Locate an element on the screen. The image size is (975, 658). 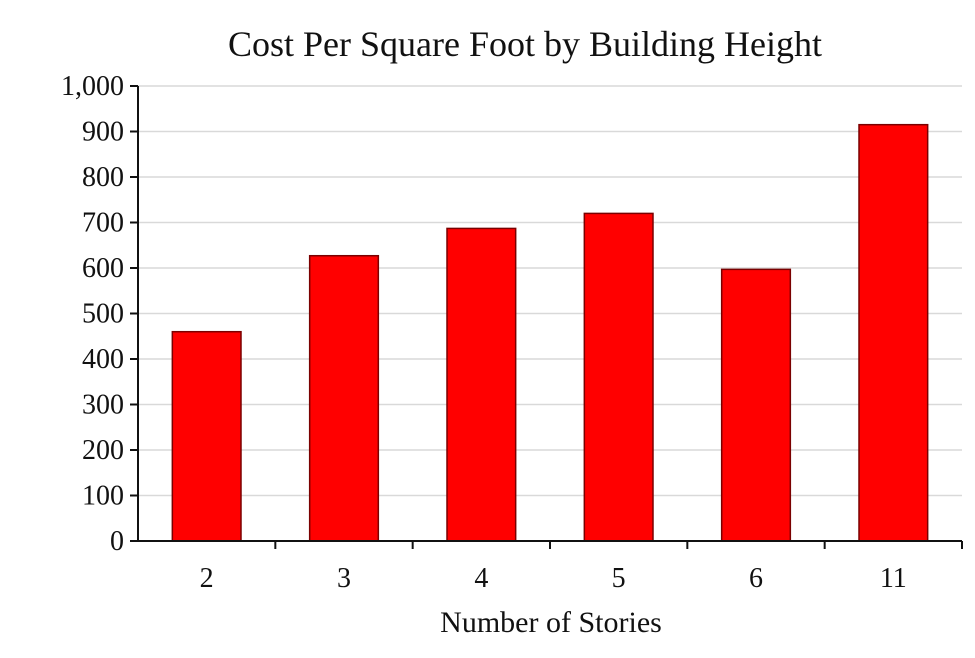
x-tick-label: 5 is located at coordinates (619, 578).